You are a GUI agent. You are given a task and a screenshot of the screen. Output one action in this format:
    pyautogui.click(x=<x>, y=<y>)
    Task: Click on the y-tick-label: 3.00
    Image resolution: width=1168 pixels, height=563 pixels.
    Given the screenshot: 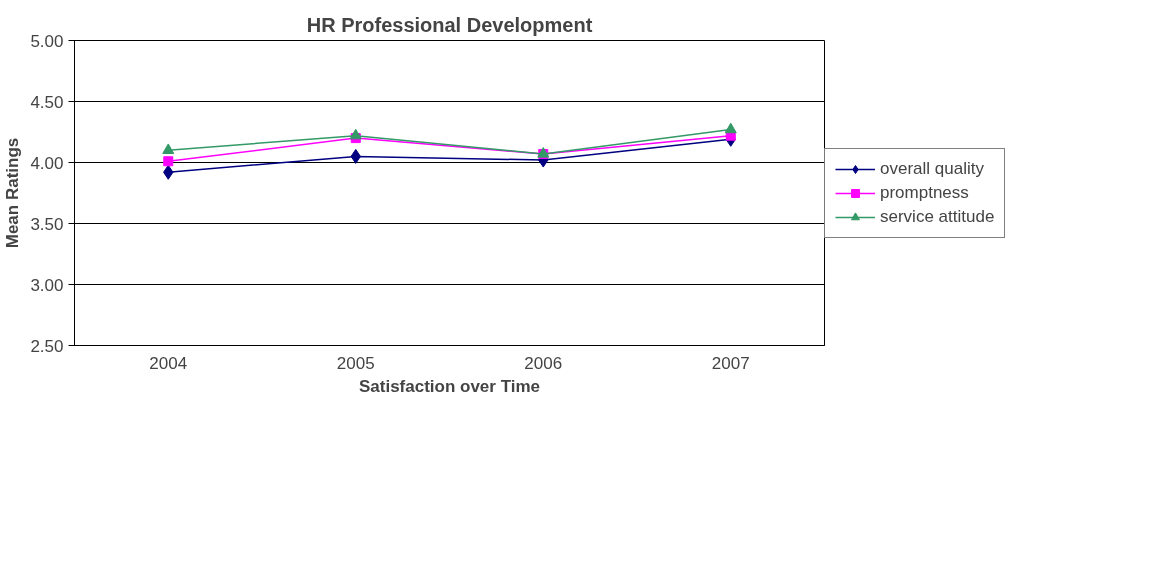 What is the action you would take?
    pyautogui.click(x=47, y=285)
    